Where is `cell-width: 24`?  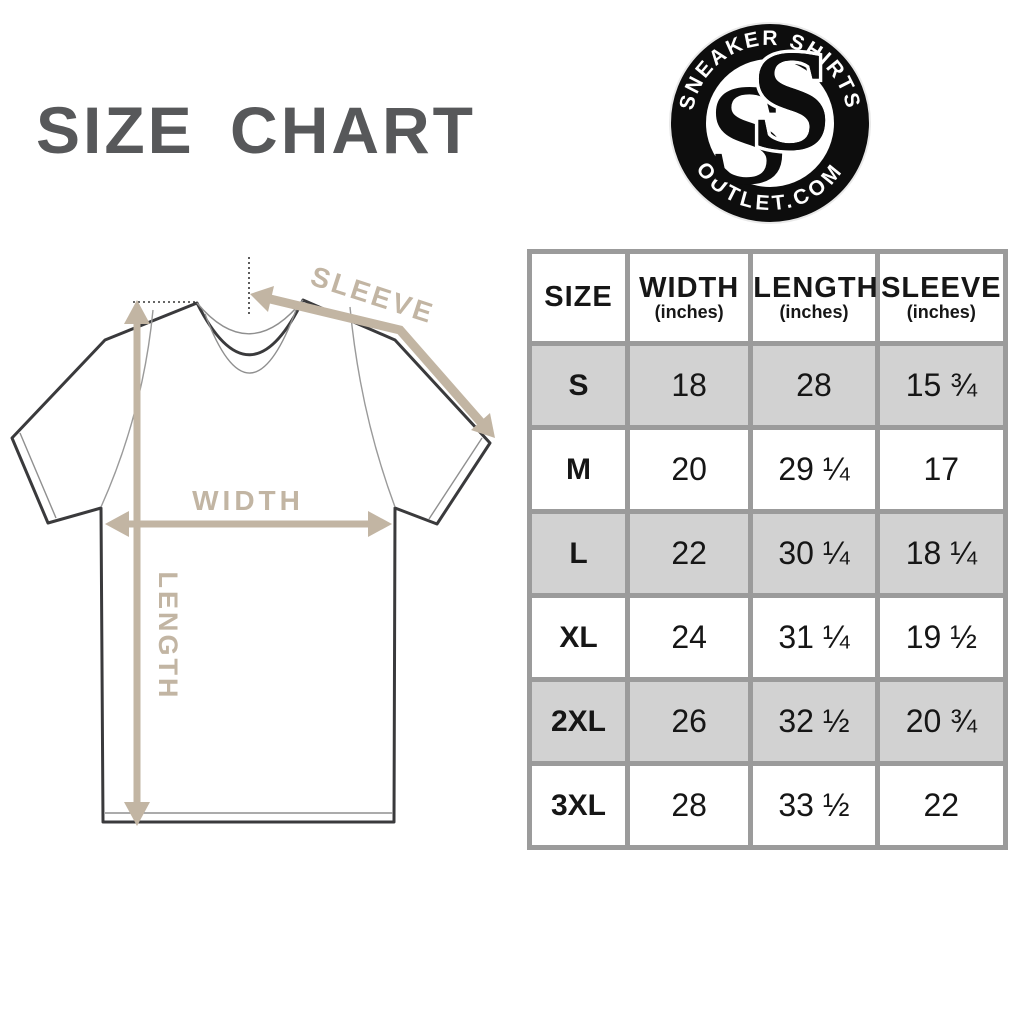 cell-width: 24 is located at coordinates (689, 637).